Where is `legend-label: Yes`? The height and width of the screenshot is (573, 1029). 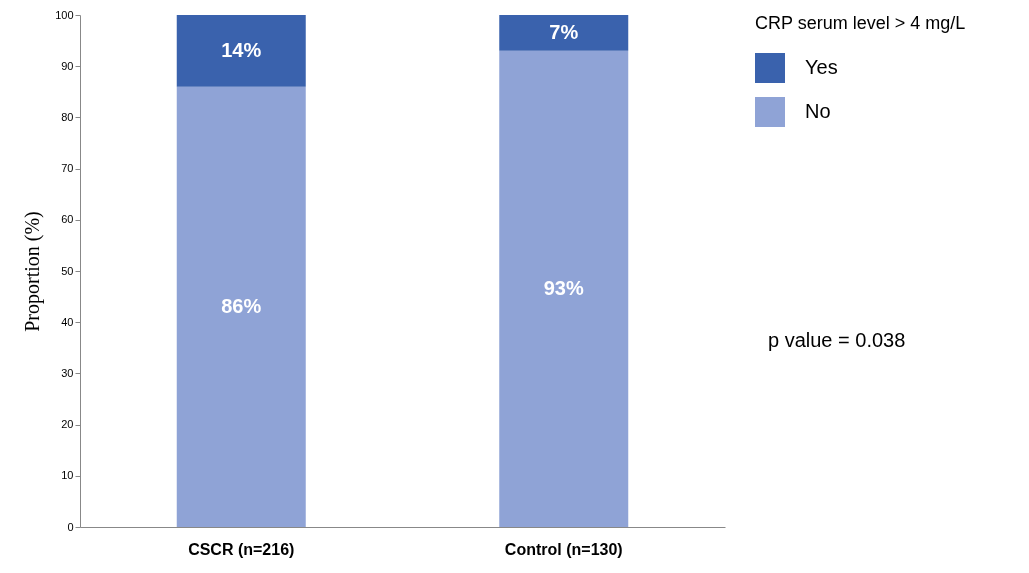
legend-label: Yes is located at coordinates (821, 67).